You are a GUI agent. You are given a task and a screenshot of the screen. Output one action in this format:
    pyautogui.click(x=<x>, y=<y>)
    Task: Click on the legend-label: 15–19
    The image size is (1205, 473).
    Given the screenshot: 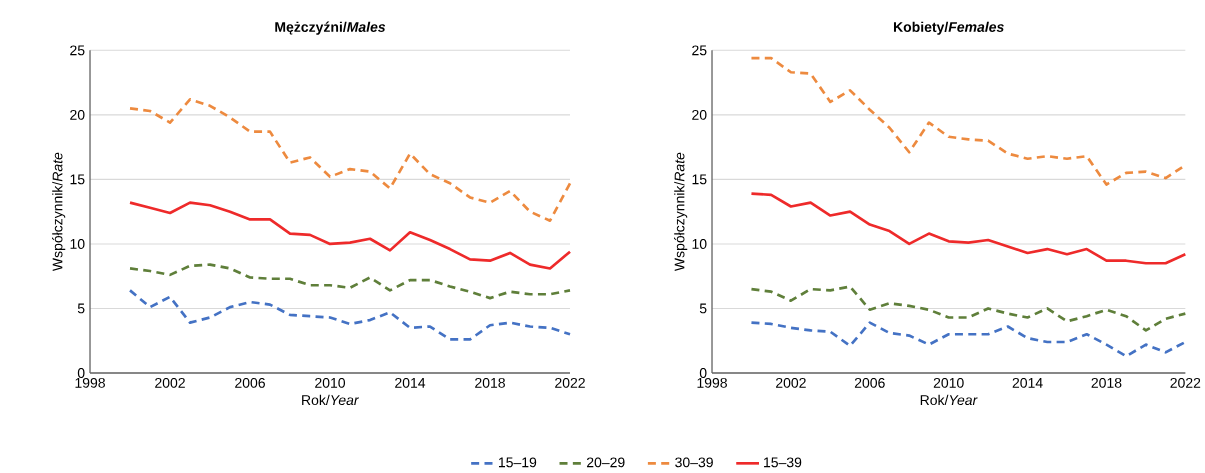 What is the action you would take?
    pyautogui.click(x=517, y=462)
    